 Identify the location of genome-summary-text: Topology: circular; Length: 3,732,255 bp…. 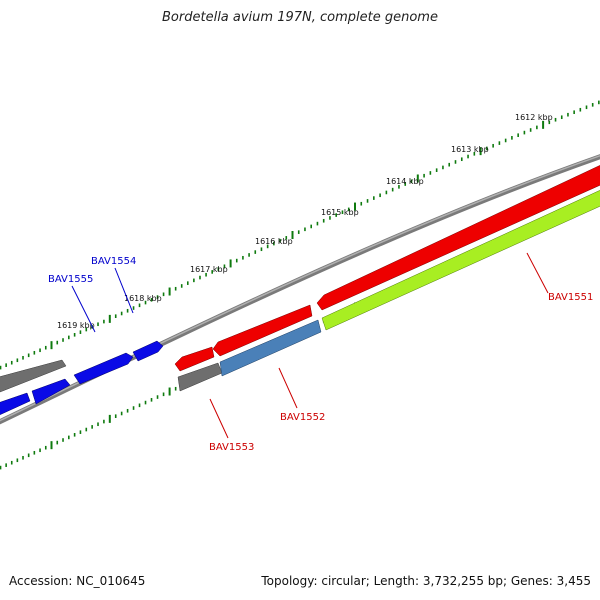
(426, 581).